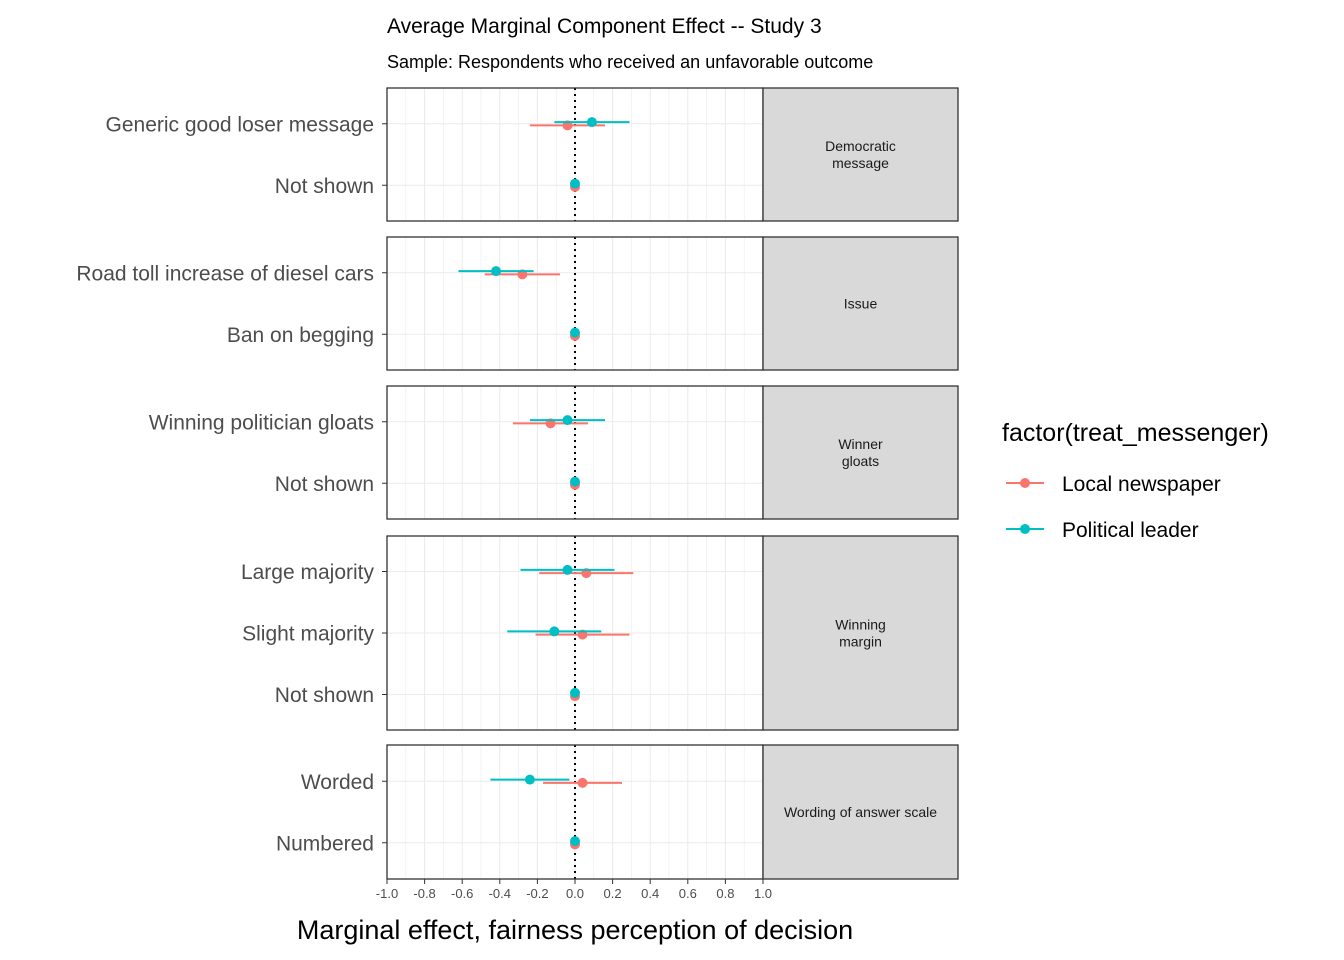 This screenshot has height=960, width=1344. I want to click on y-tick-label-winning-politician-gloats: Winning politician gloats, so click(261, 422).